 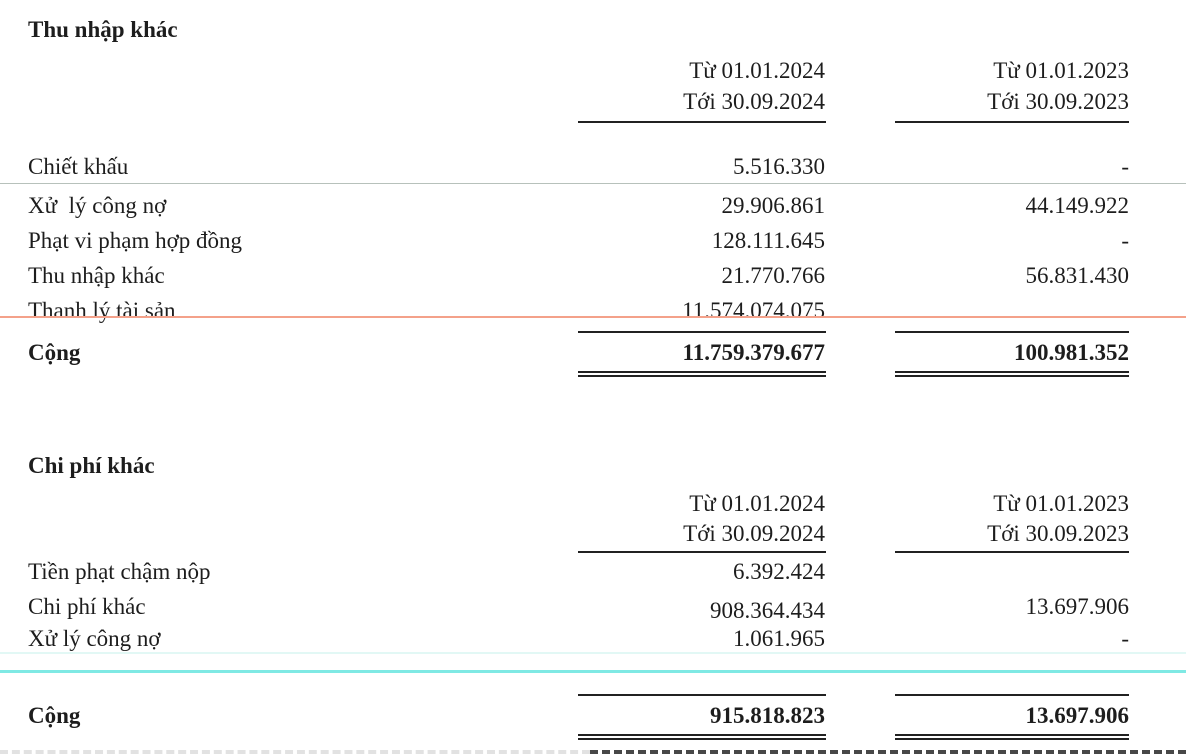 I want to click on total-value-2023: 13.697.906, so click(x=1077, y=715).